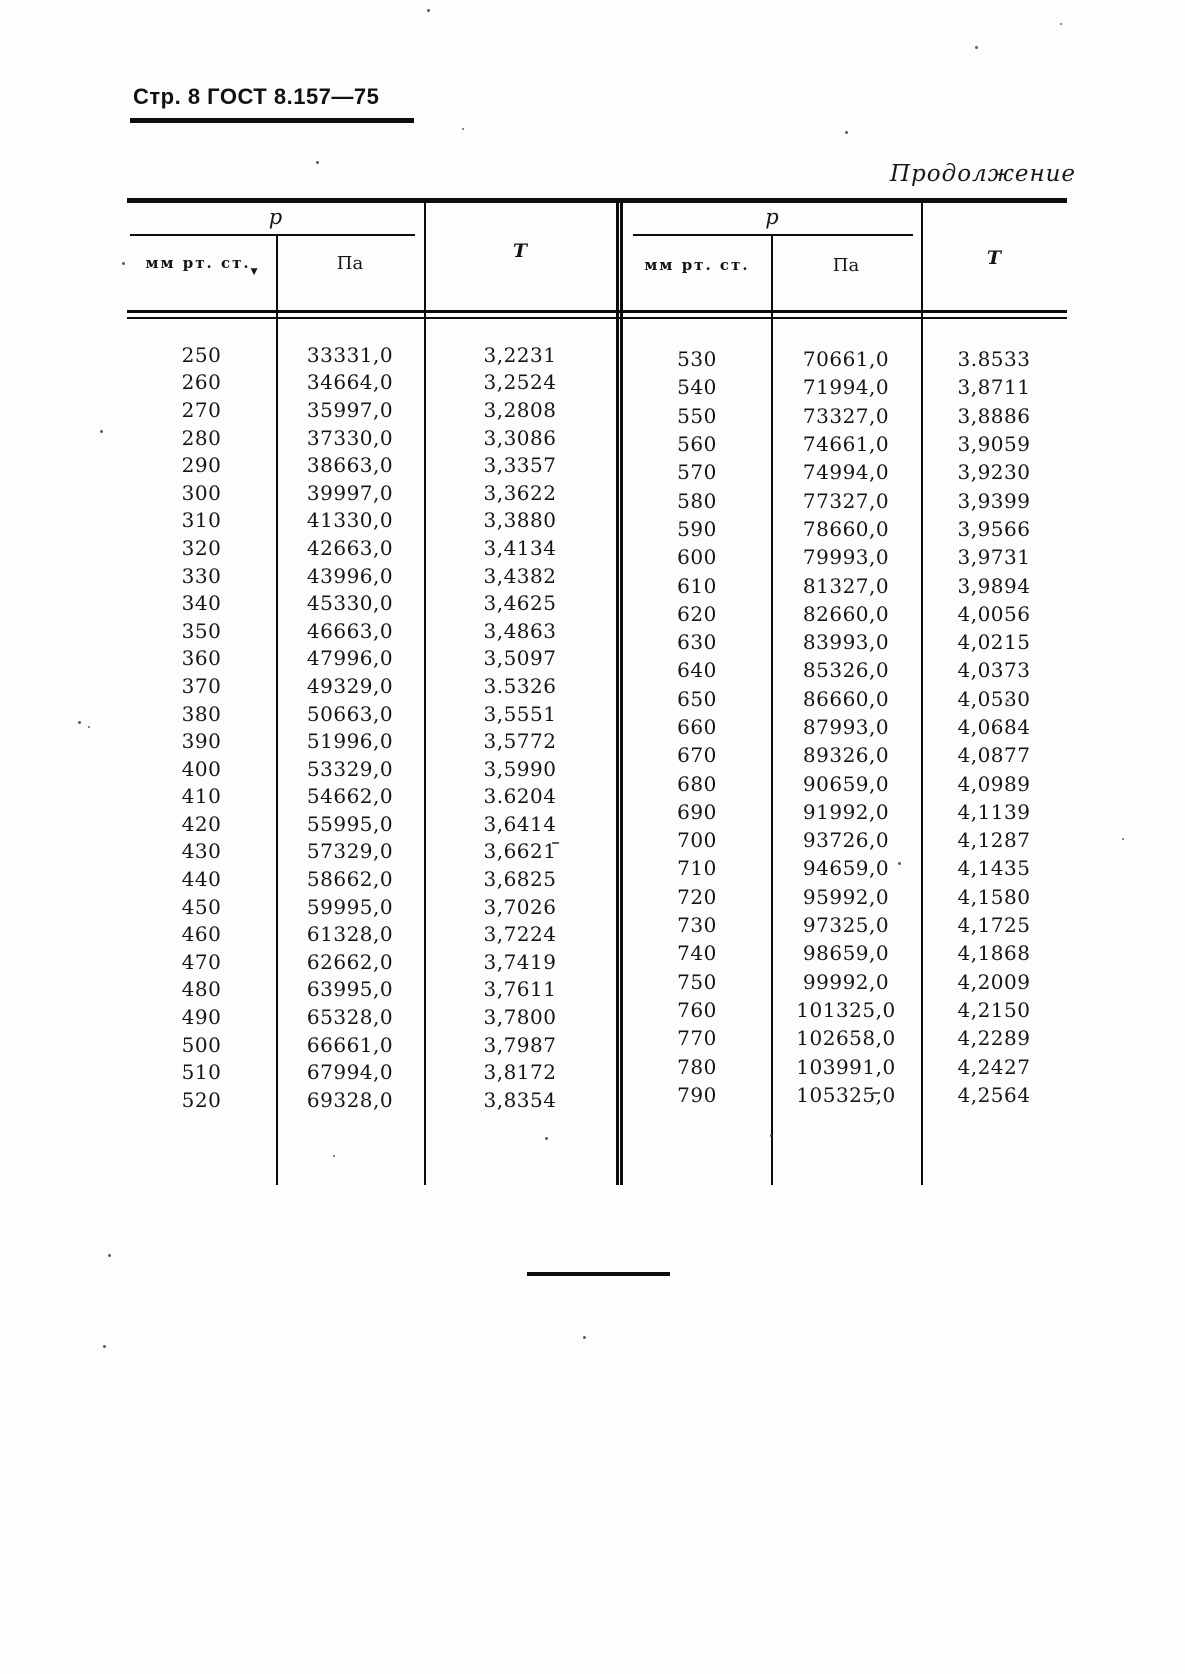 The width and height of the screenshot is (1185, 1674). Describe the element at coordinates (697, 642) in the screenshot. I see `cell-mmhg: 630` at that location.